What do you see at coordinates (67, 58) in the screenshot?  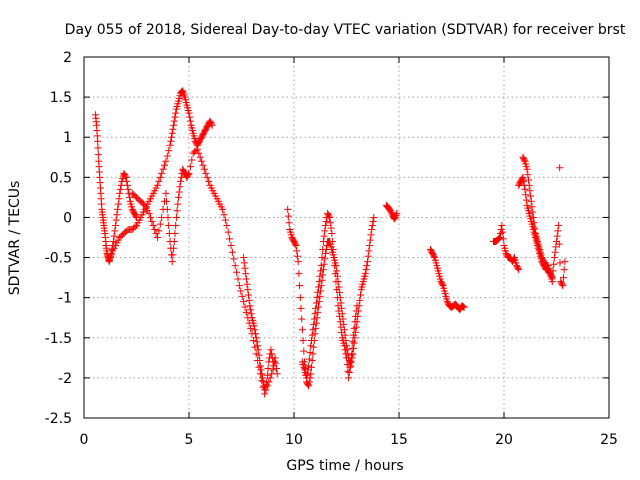 I see `y-tick-label: 2` at bounding box center [67, 58].